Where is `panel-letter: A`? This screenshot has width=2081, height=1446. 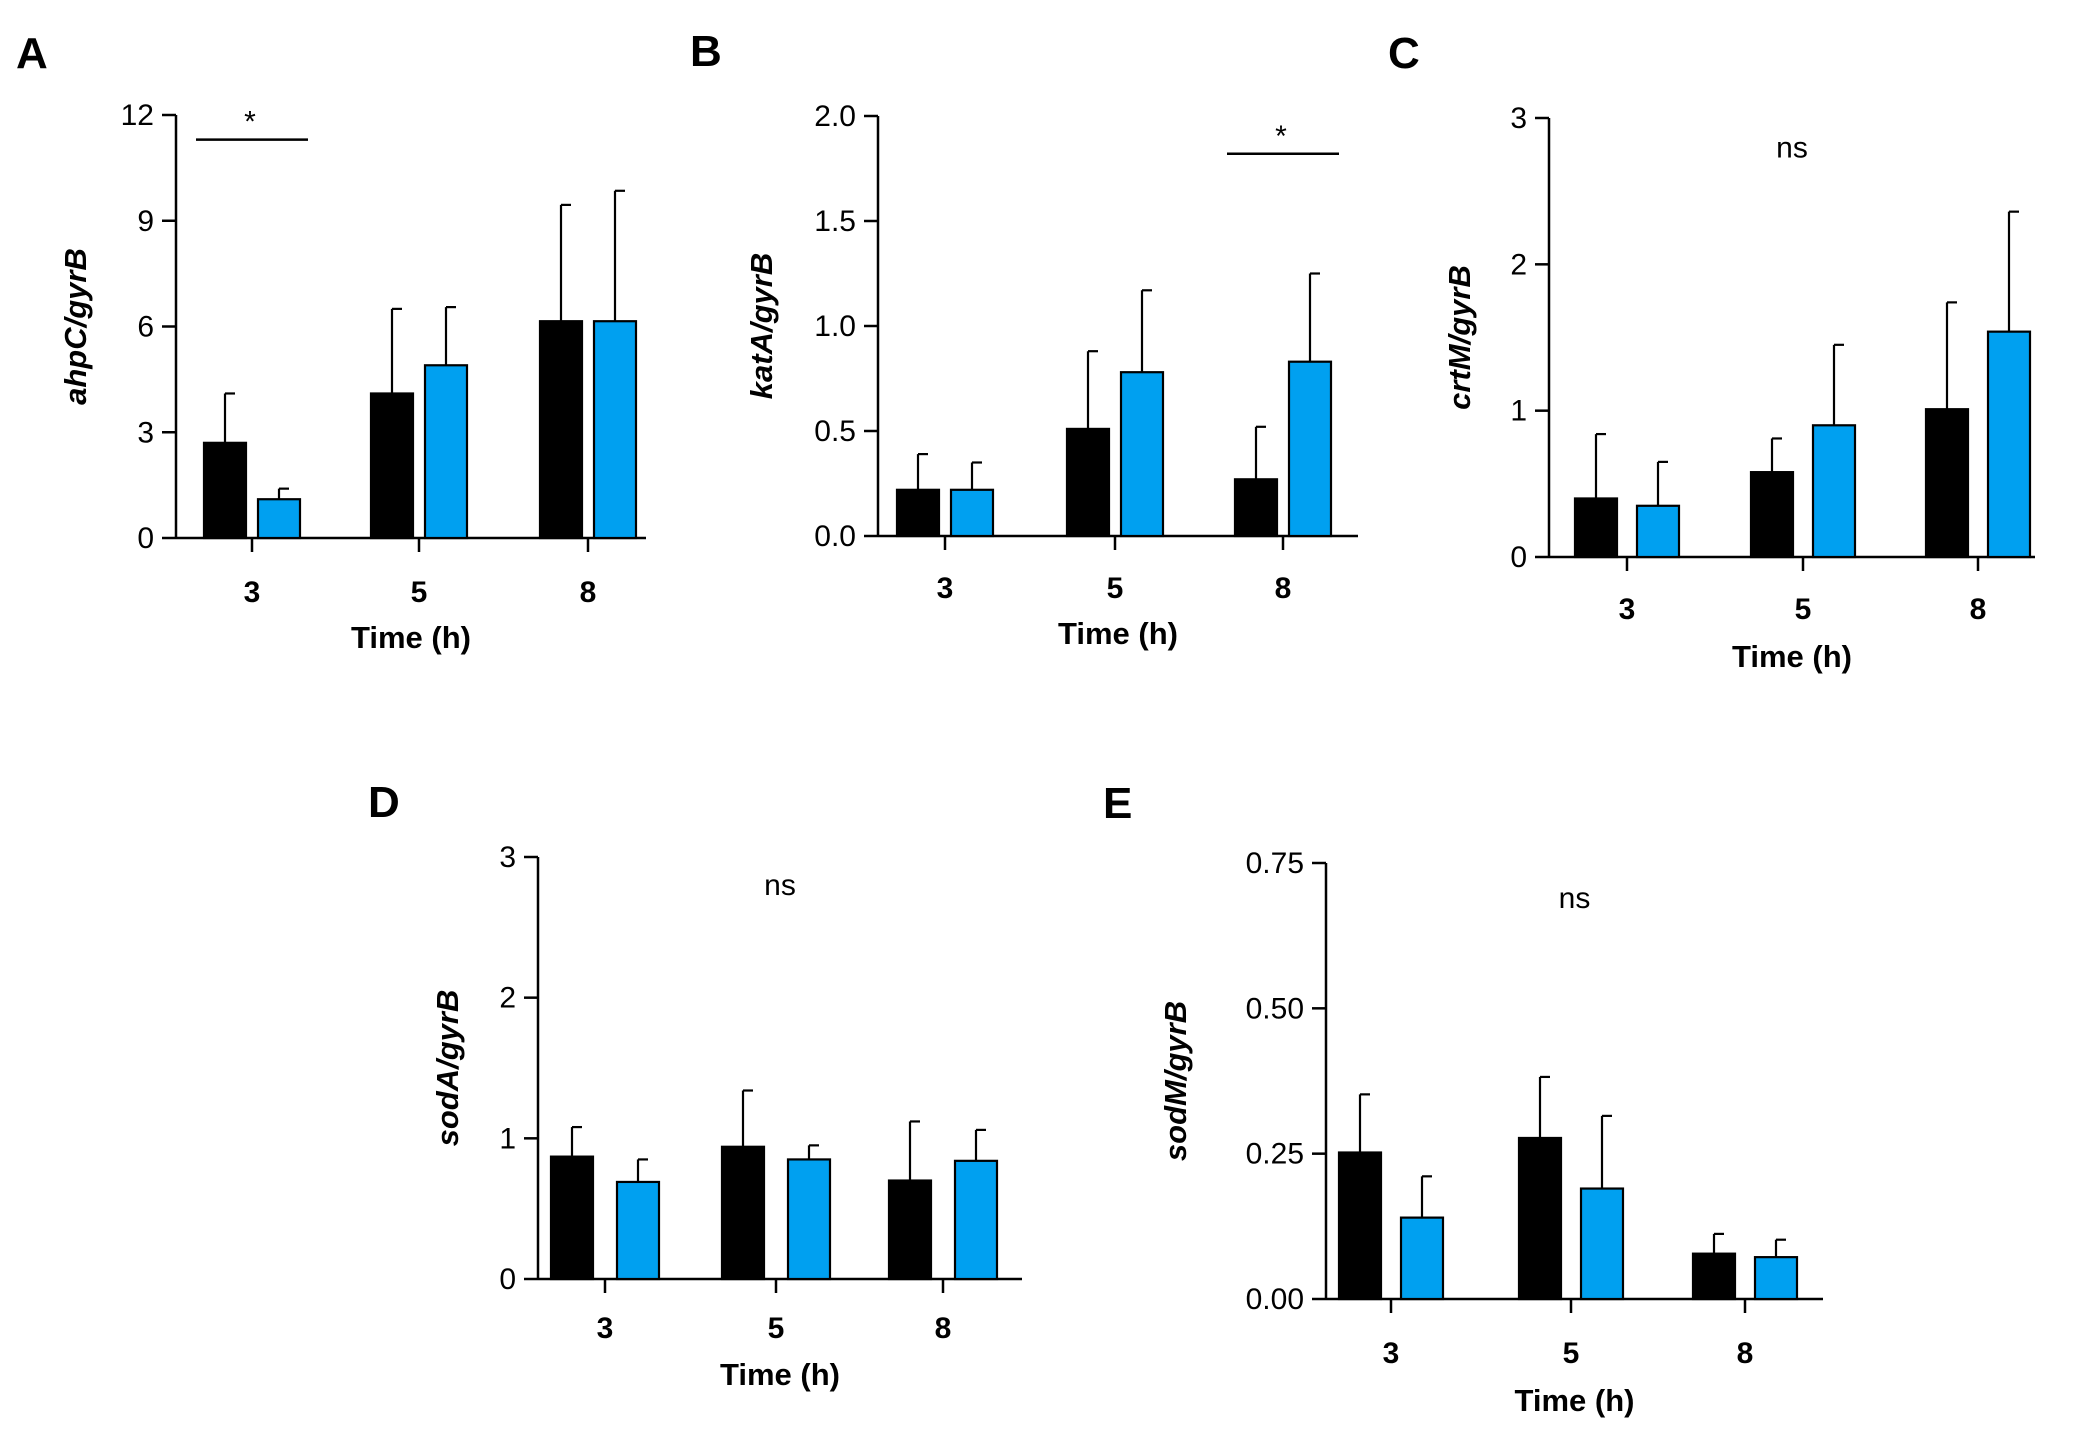 panel-letter: A is located at coordinates (32, 53).